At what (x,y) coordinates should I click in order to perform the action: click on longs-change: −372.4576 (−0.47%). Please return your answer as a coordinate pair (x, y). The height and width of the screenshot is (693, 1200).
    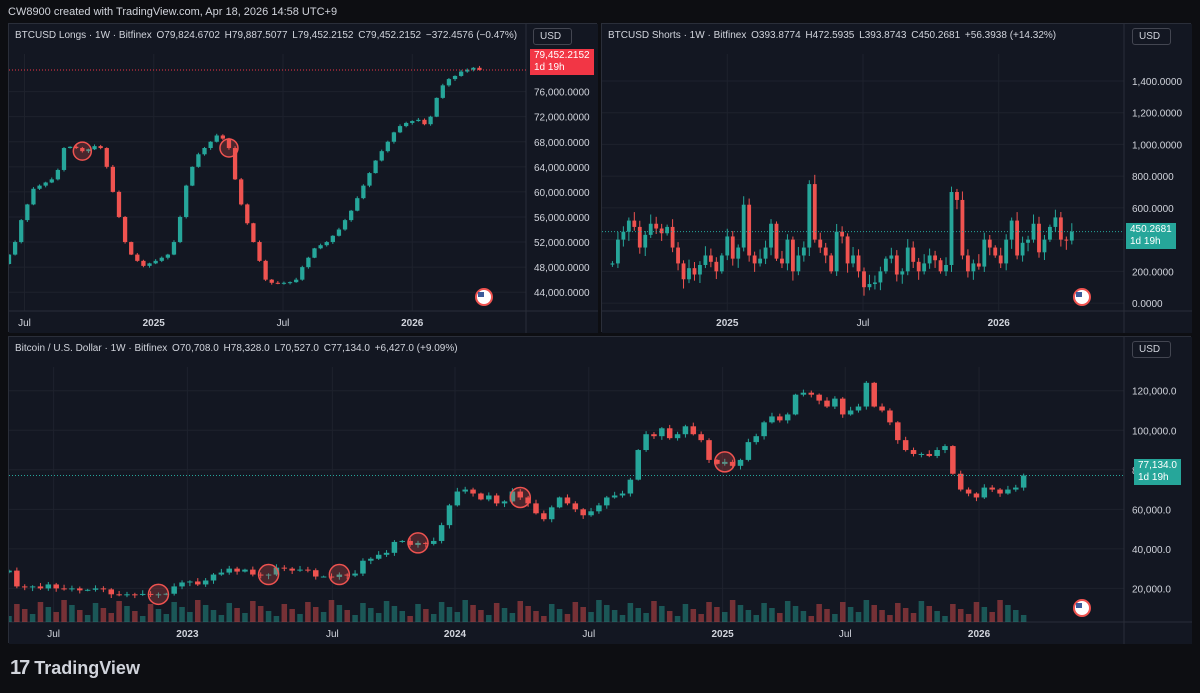
    Looking at the image, I should click on (471, 35).